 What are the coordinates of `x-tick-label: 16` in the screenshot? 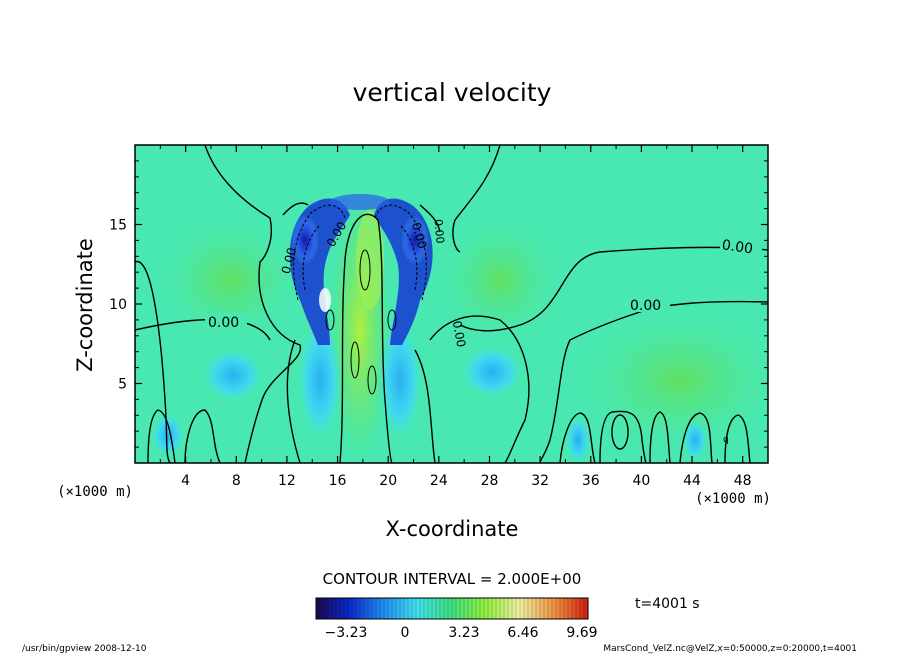 It's located at (338, 481).